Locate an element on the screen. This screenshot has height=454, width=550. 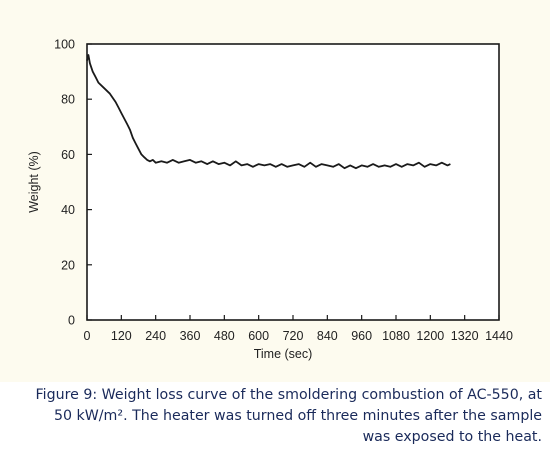
x-axis-label: Time (sec) is located at coordinates (283, 354).